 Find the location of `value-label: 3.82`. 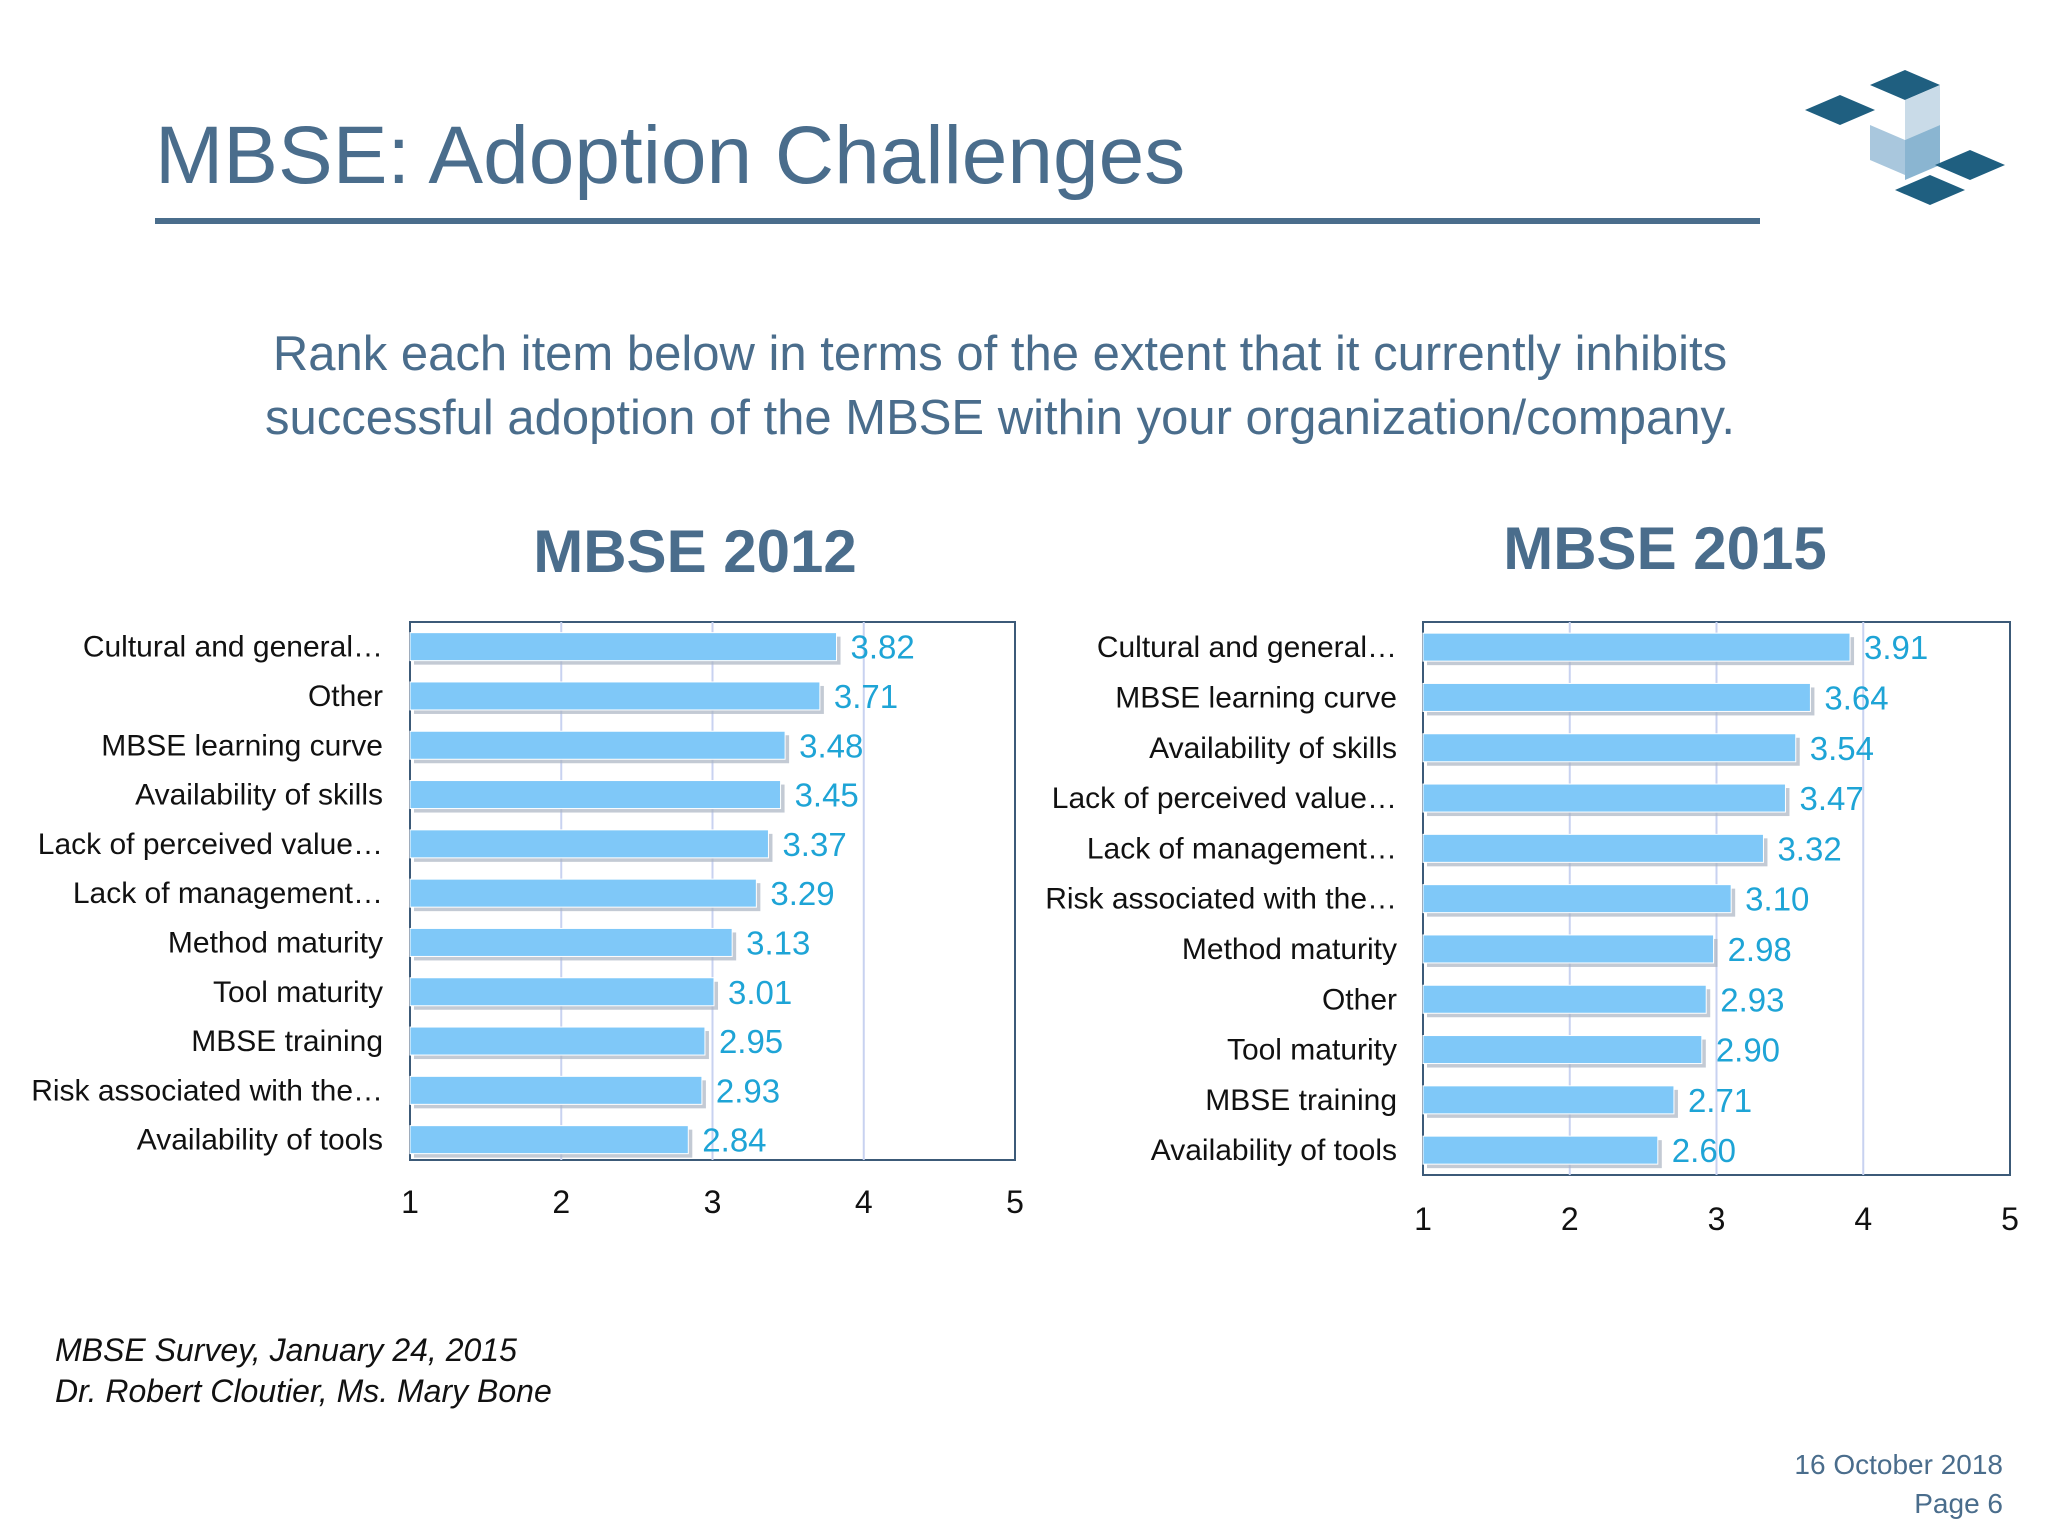

value-label: 3.82 is located at coordinates (883, 647).